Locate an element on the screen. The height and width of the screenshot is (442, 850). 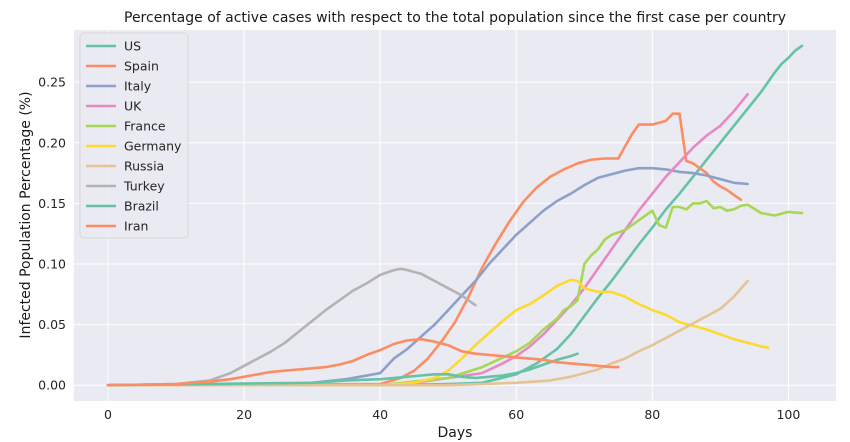
y-tick-label: 0.15 is located at coordinates (52, 203).